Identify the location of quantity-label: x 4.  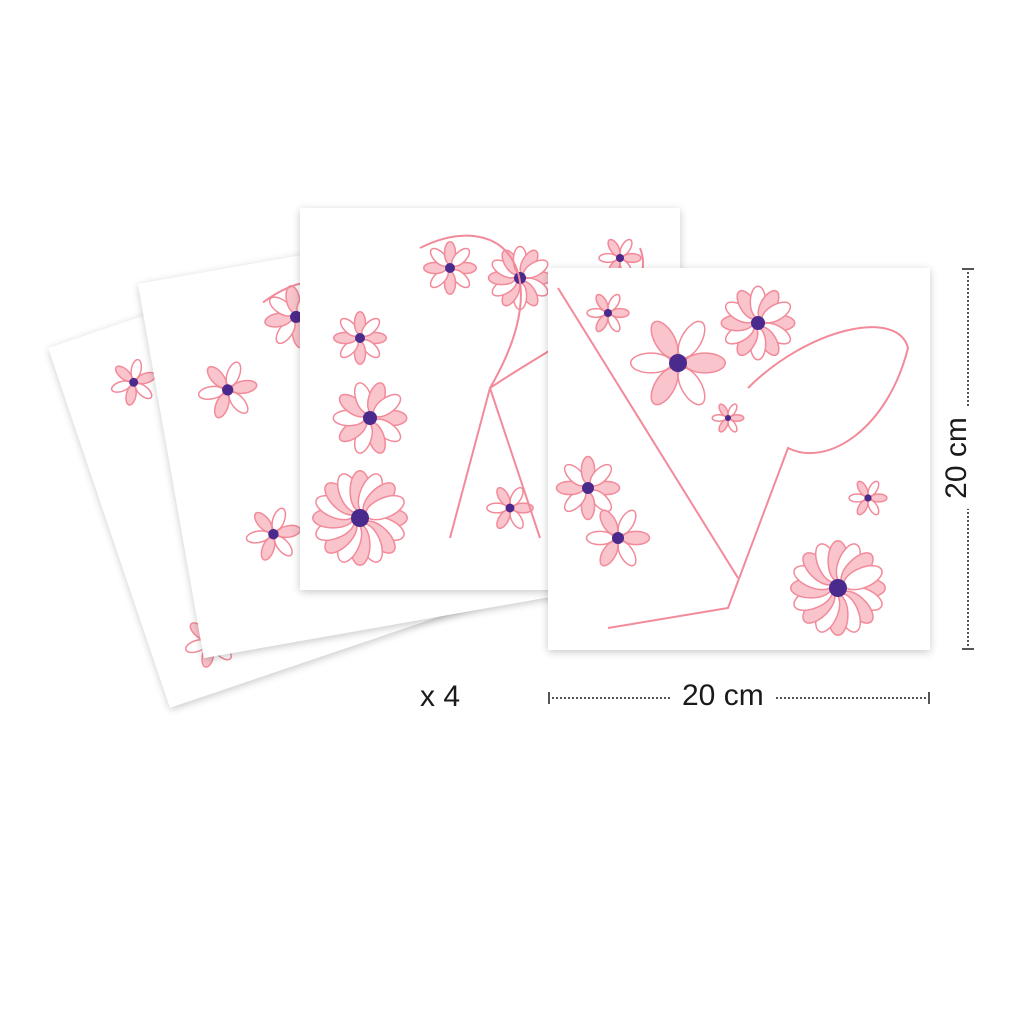
(440, 696).